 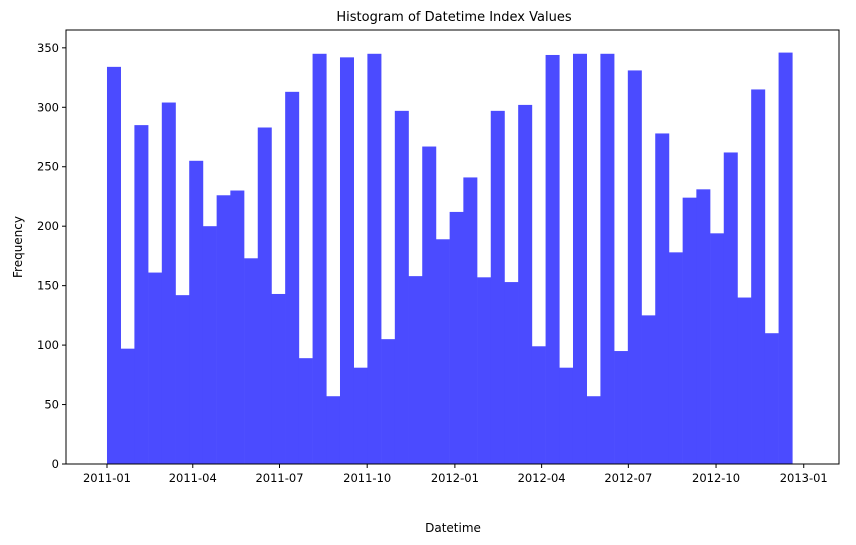 I want to click on y-tick-label: 50, so click(x=51, y=405).